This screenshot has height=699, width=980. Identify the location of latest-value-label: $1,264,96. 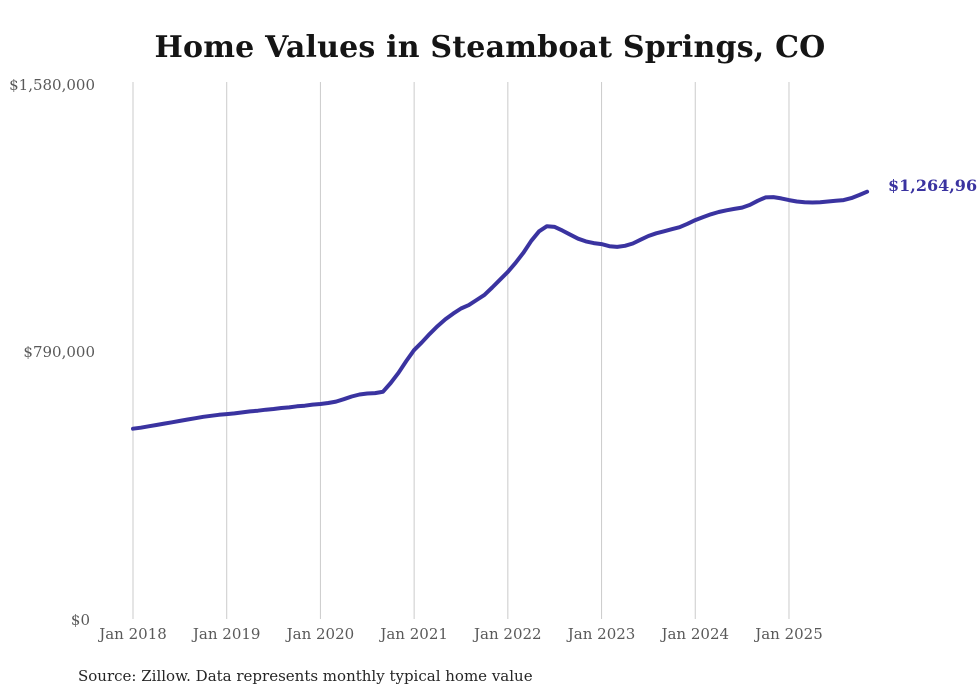
(933, 185).